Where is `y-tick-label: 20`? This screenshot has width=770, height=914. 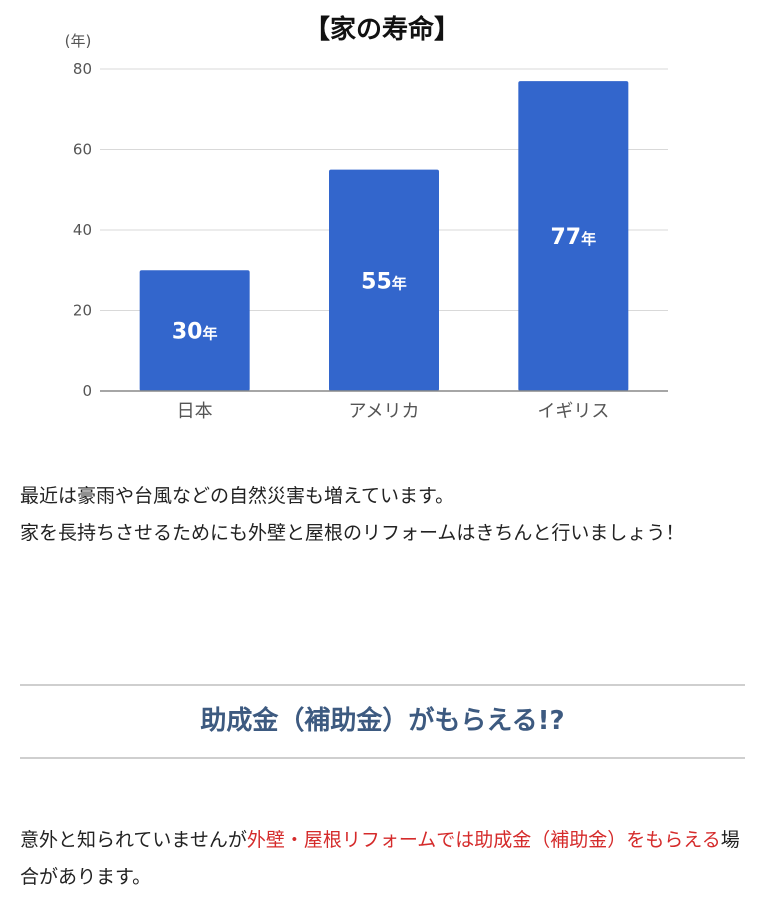 y-tick-label: 20 is located at coordinates (82, 311).